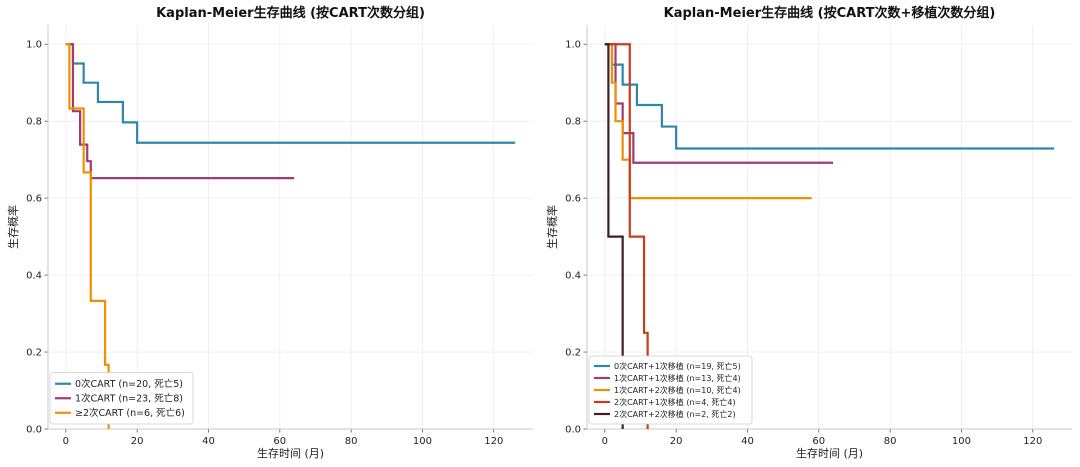 The image size is (1080, 467). I want to click on legend-label: ≥2次CART (n=6, 死亡6), so click(130, 413).